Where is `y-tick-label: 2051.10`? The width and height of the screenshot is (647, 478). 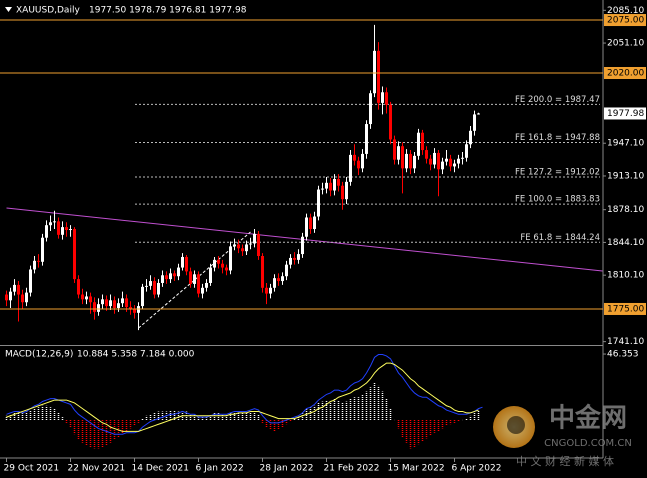
y-tick-label: 2051.10 is located at coordinates (625, 44).